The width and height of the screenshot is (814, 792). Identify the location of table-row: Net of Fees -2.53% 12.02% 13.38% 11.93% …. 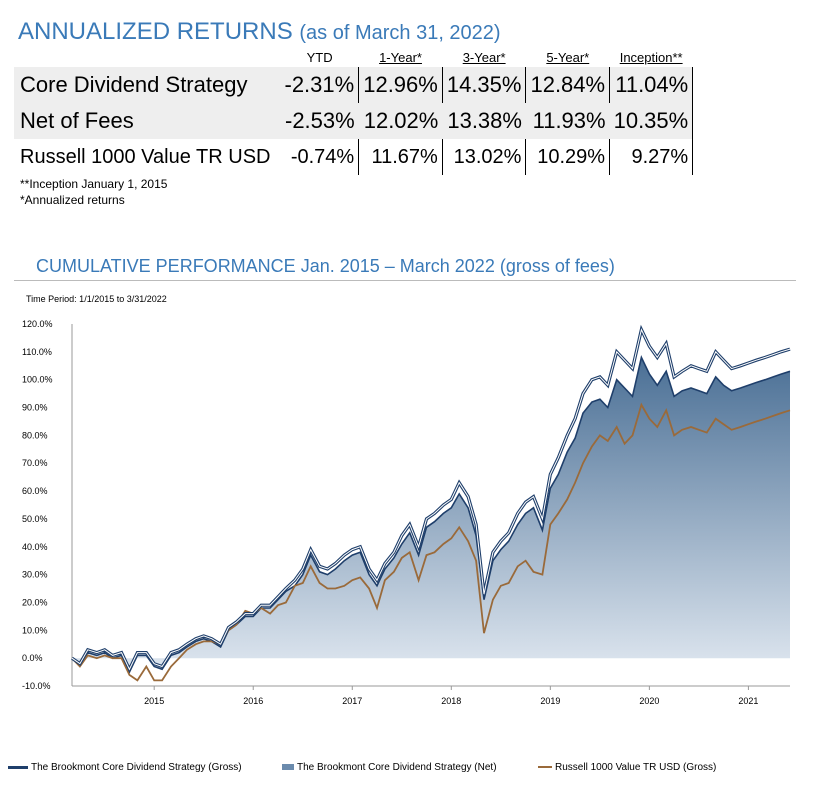
(354, 121).